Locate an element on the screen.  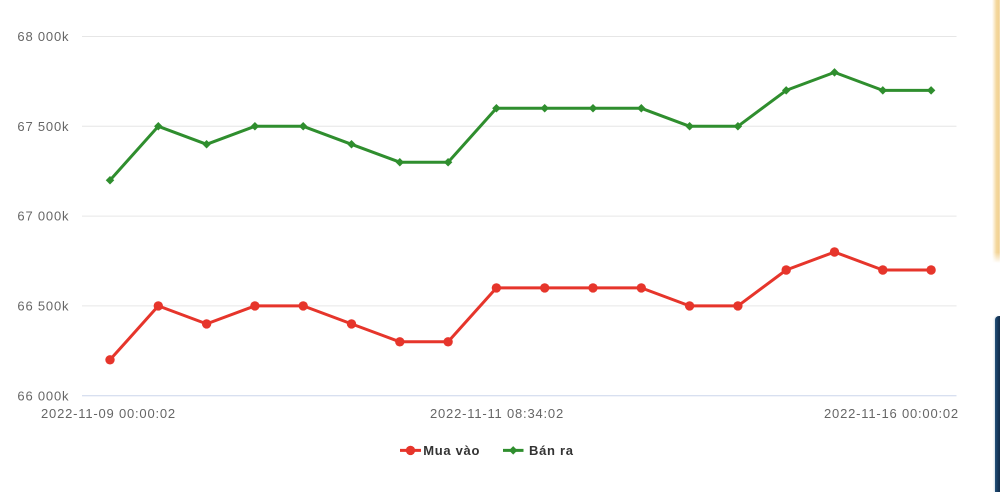
svg-text: Mua vào is located at coordinates (451, 450).